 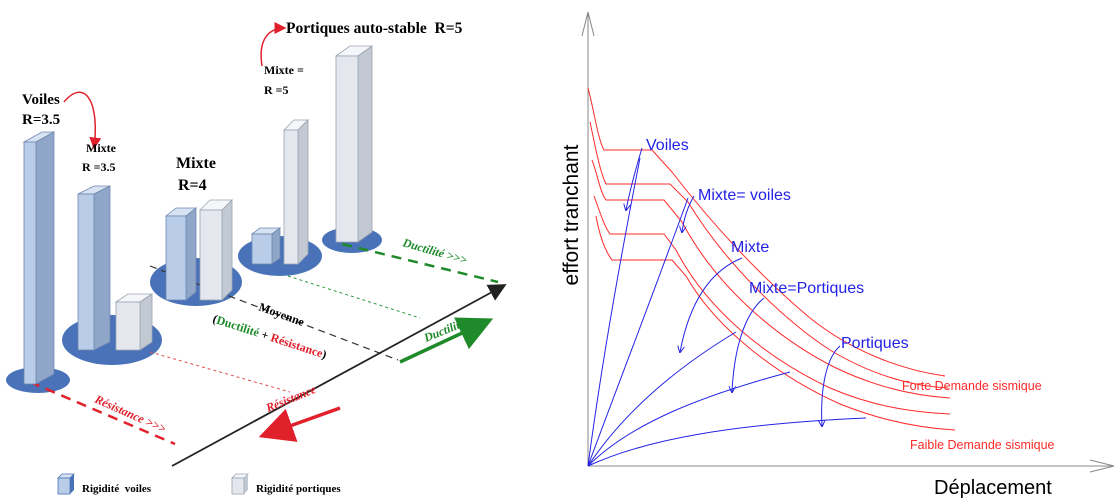 What do you see at coordinates (324, 354) in the screenshot?
I see `moyenne-paren-close: )` at bounding box center [324, 354].